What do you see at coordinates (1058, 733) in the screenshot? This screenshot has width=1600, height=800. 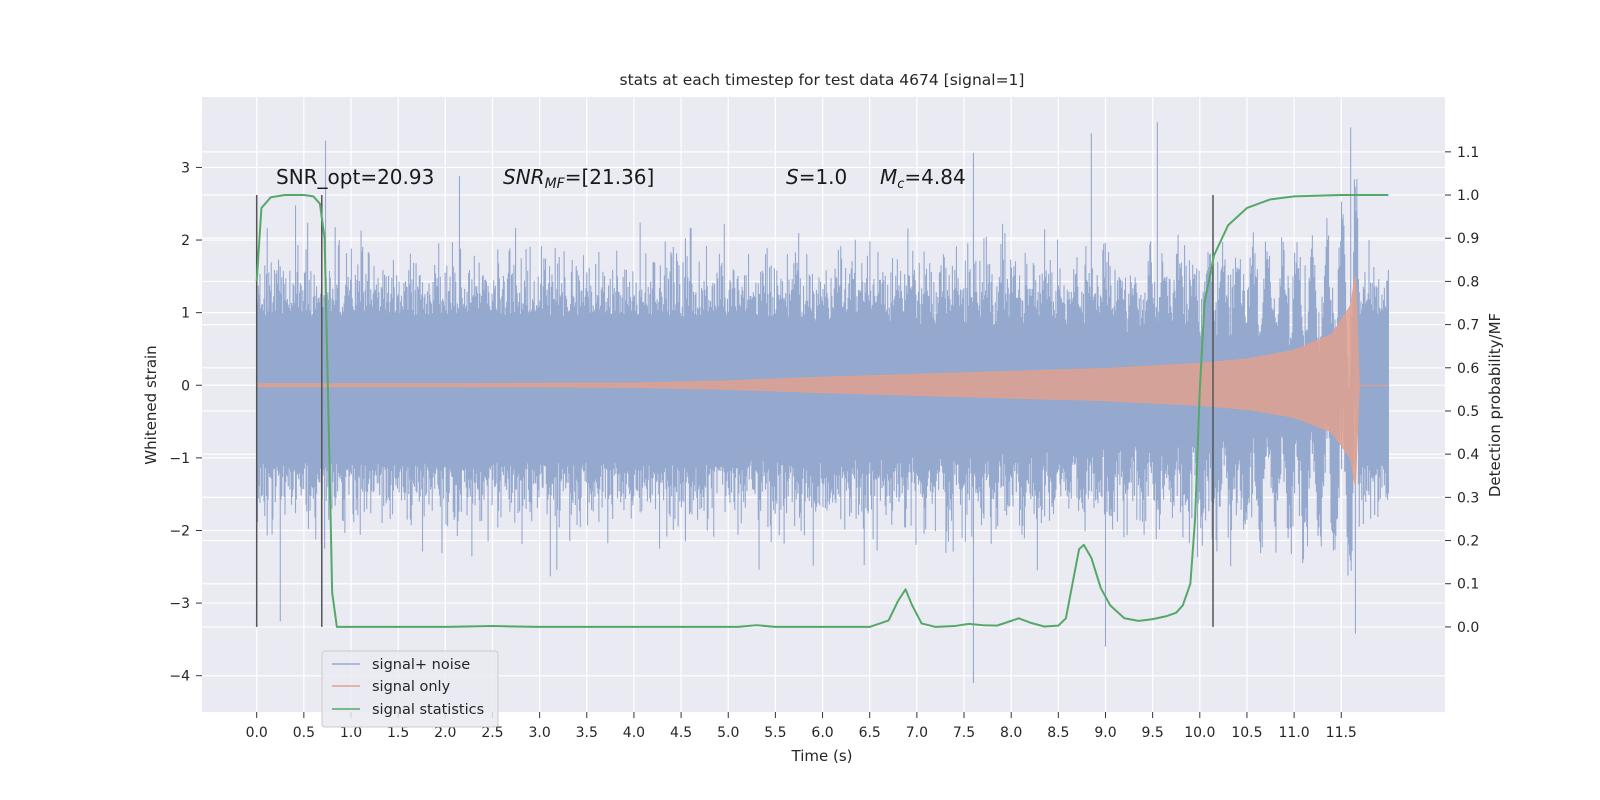 I see `x-tick-label: 8.5` at bounding box center [1058, 733].